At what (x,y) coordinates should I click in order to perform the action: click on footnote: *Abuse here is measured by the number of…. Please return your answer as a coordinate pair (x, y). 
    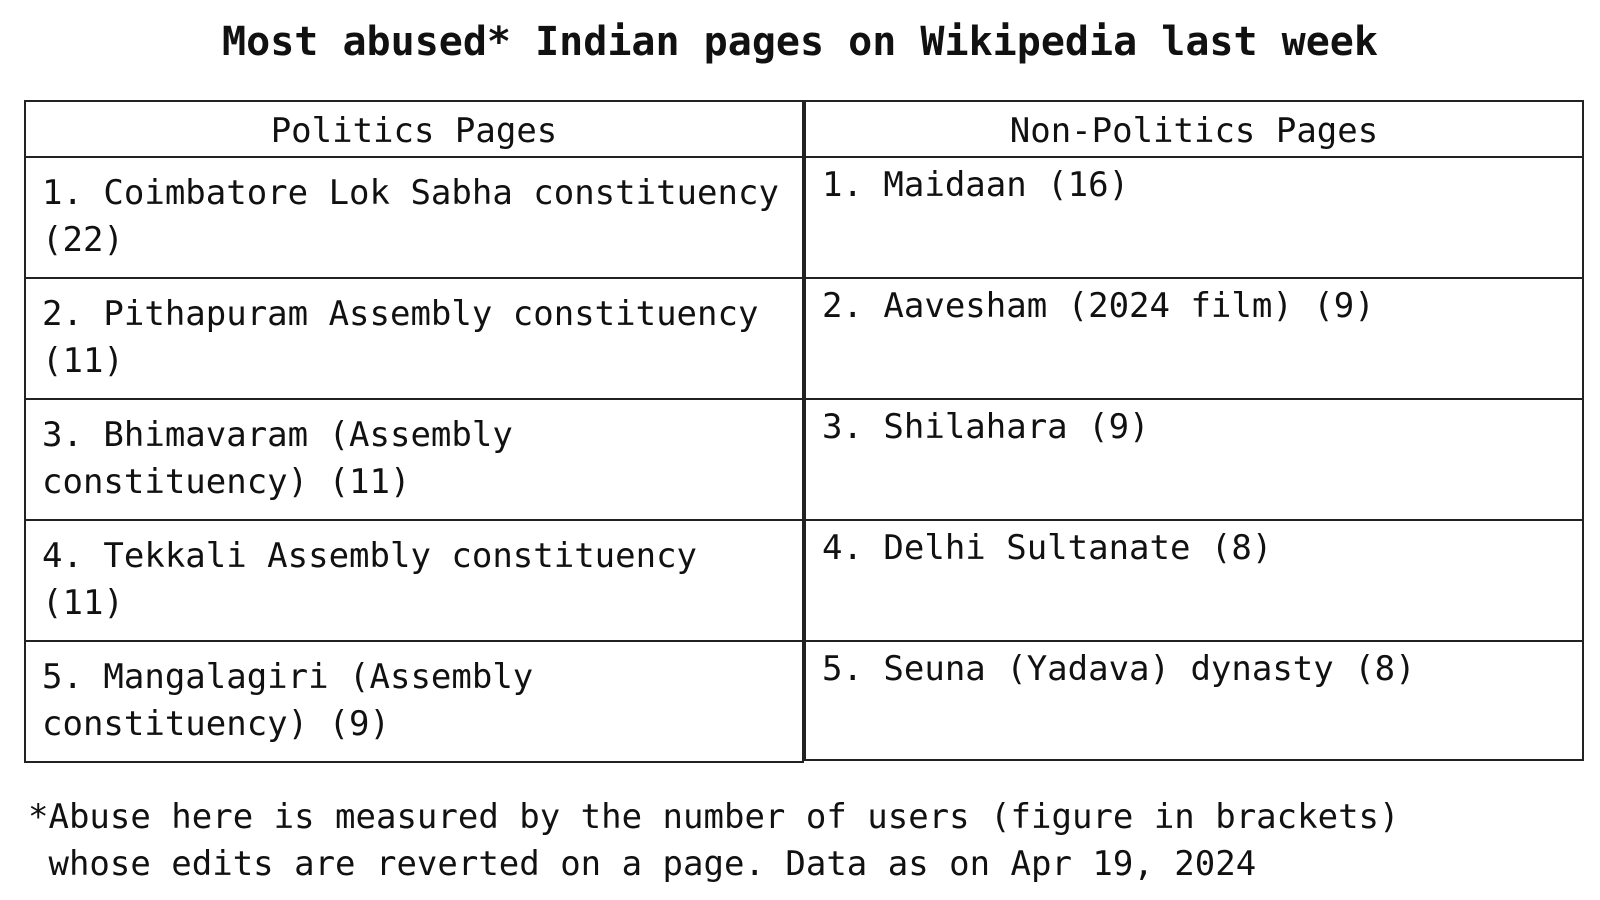
    Looking at the image, I should click on (714, 840).